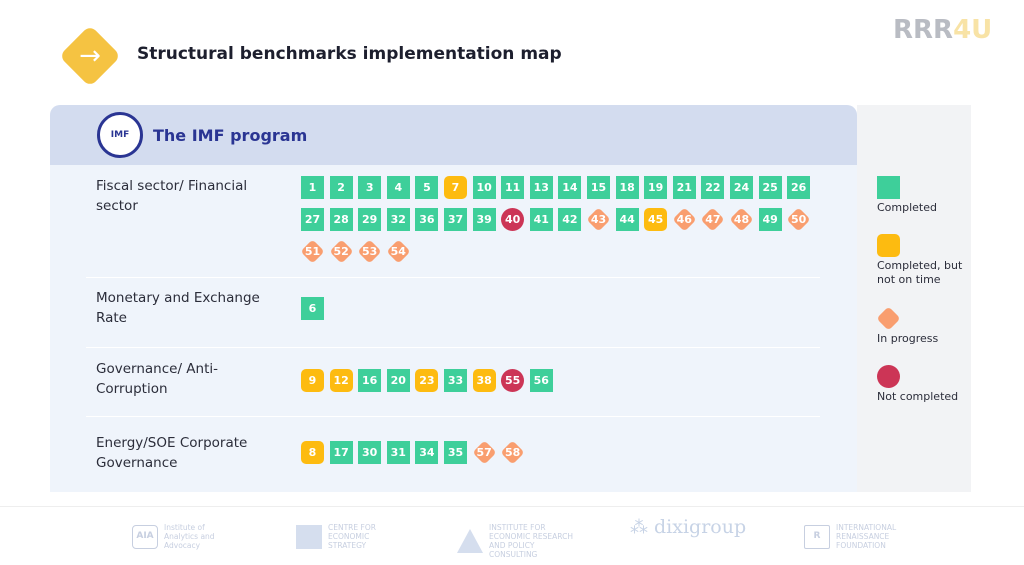 This screenshot has height=565, width=1024. I want to click on benchmark-badge: 24, so click(741, 187).